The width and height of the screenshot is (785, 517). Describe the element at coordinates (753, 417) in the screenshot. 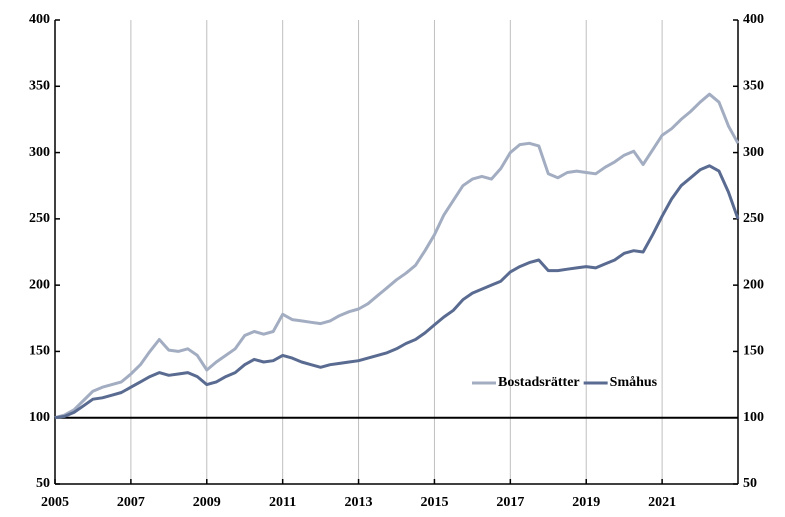

I see `y2-tick-label: 100` at that location.